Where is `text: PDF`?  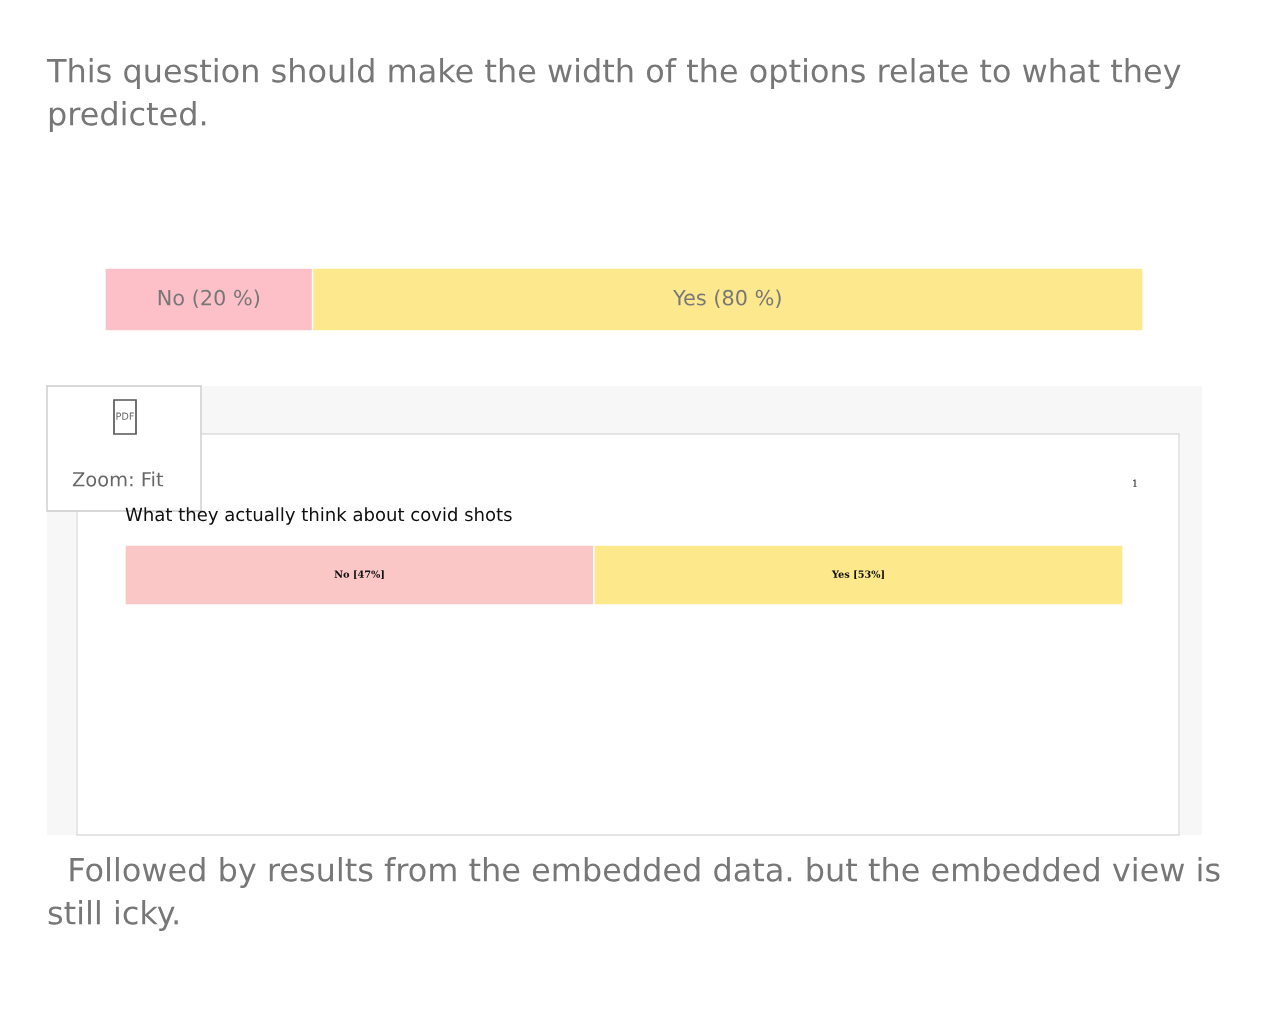
text: PDF is located at coordinates (125, 416).